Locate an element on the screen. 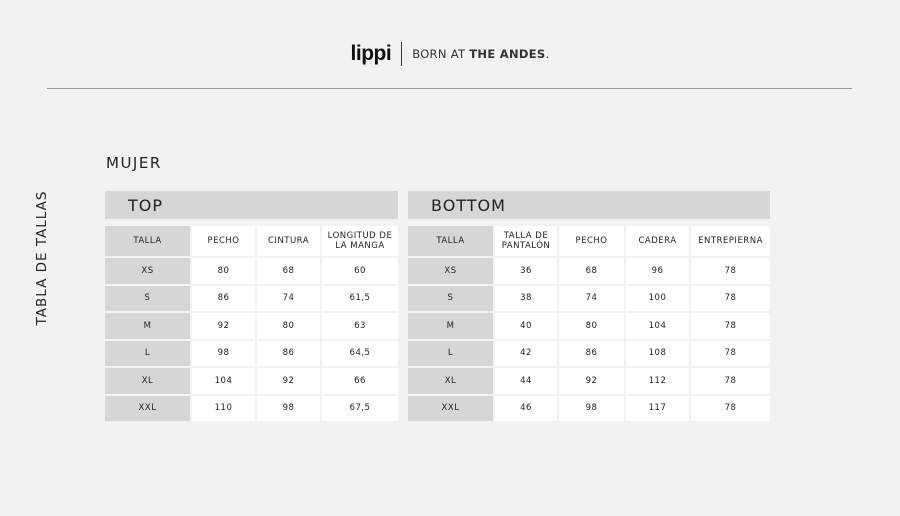 This screenshot has height=516, width=900. table-cell: 100 is located at coordinates (657, 298).